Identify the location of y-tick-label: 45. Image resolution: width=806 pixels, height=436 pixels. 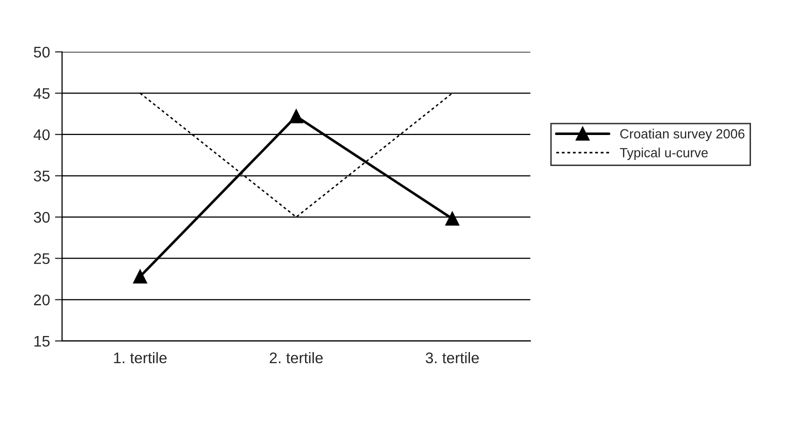
(42, 93).